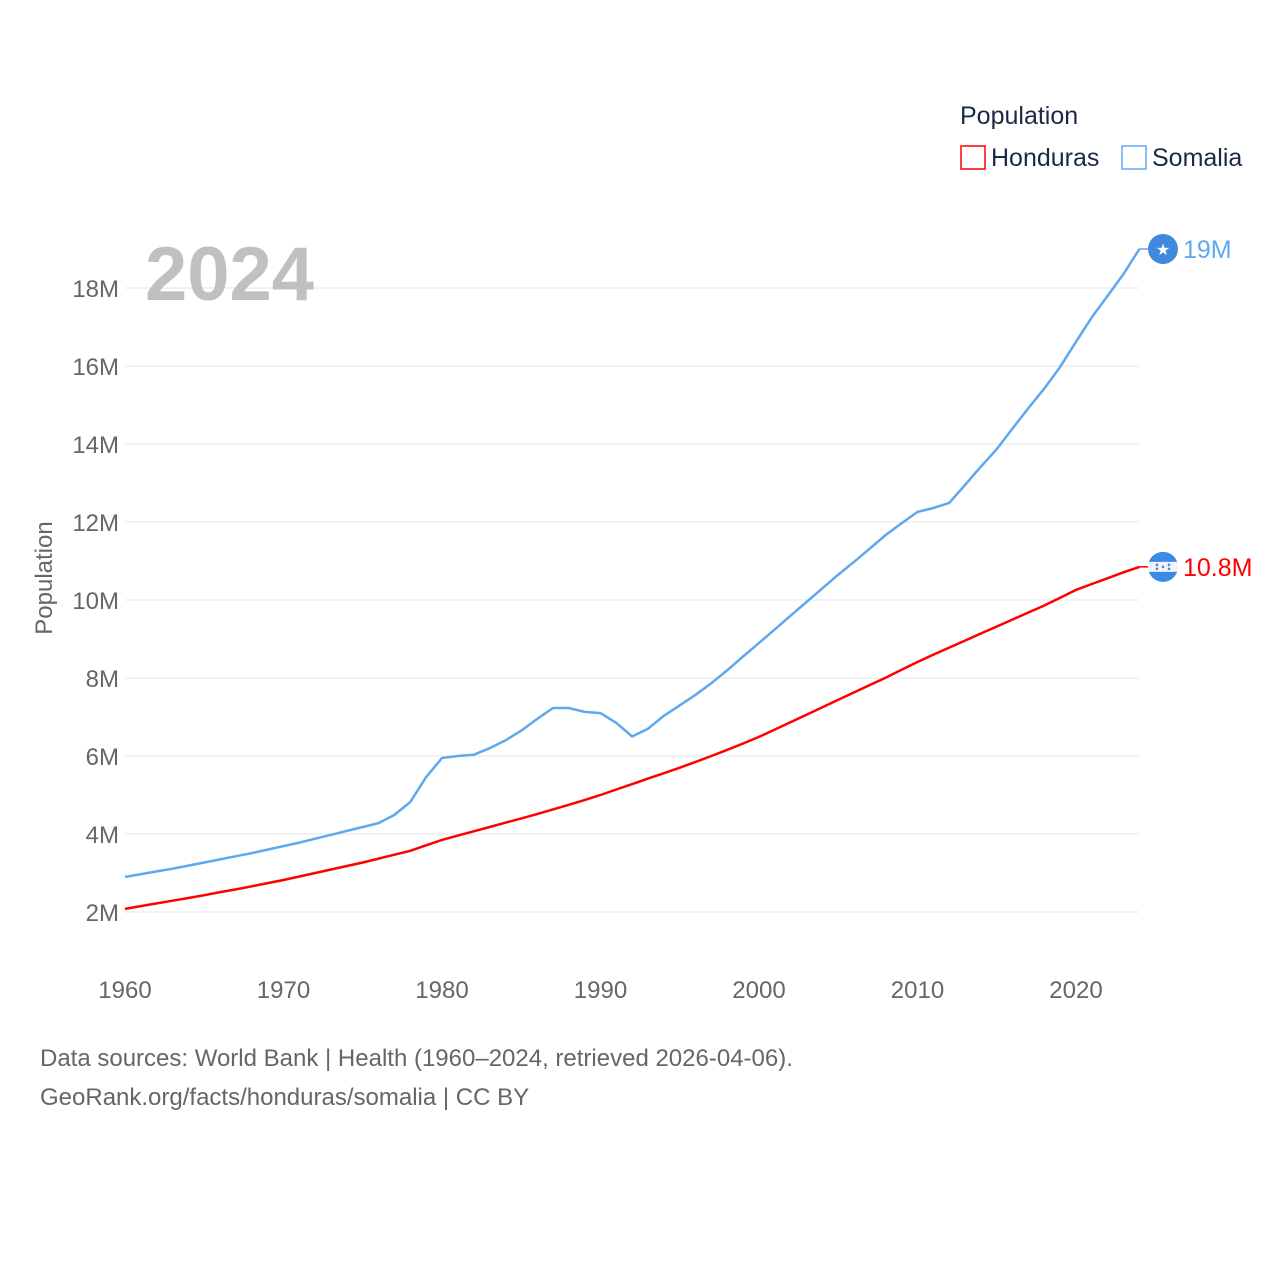 This screenshot has height=1280, width=1280. What do you see at coordinates (1134, 157) in the screenshot?
I see `legend-swatch-somalia` at bounding box center [1134, 157].